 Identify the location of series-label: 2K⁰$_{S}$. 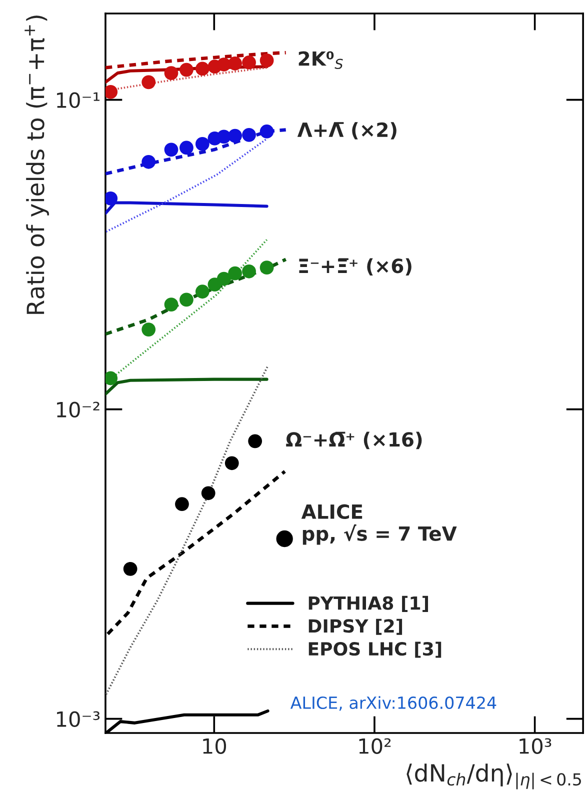
(320, 60).